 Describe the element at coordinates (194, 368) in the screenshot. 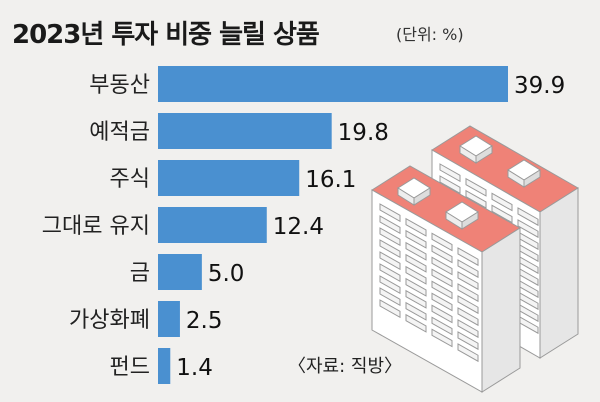

I see `value-label: 1.4` at that location.